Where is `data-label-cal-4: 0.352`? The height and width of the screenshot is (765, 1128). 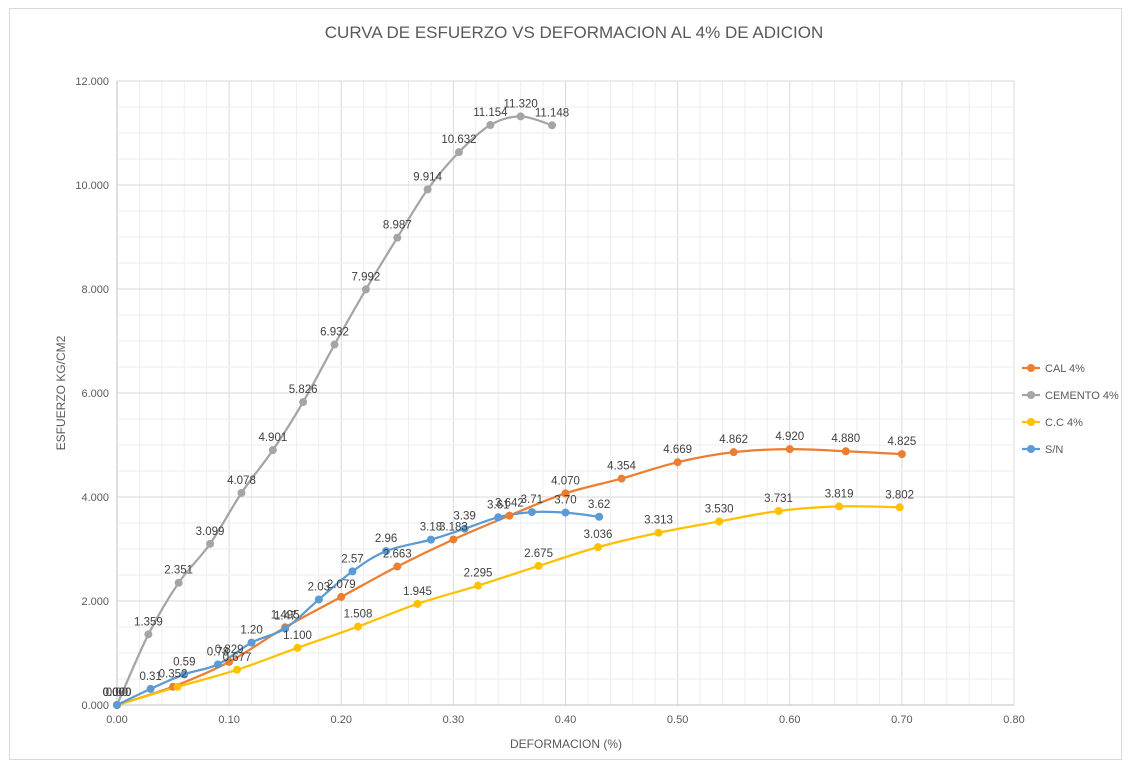
data-label-cal-4: 0.352 is located at coordinates (173, 675).